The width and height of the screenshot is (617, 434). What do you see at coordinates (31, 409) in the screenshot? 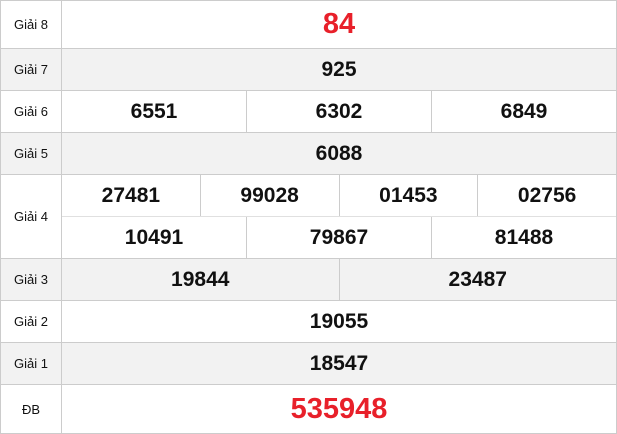
I see `prize-label: ĐB` at bounding box center [31, 409].